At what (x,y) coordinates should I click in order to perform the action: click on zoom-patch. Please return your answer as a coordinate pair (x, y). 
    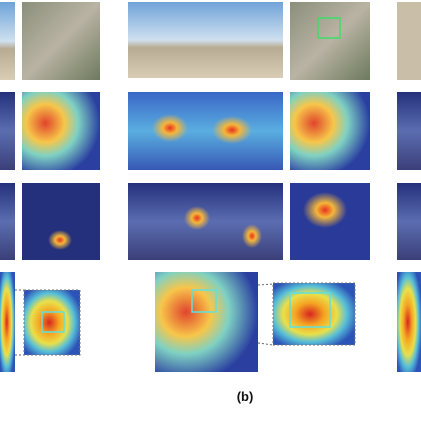
    Looking at the image, I should click on (52, 322).